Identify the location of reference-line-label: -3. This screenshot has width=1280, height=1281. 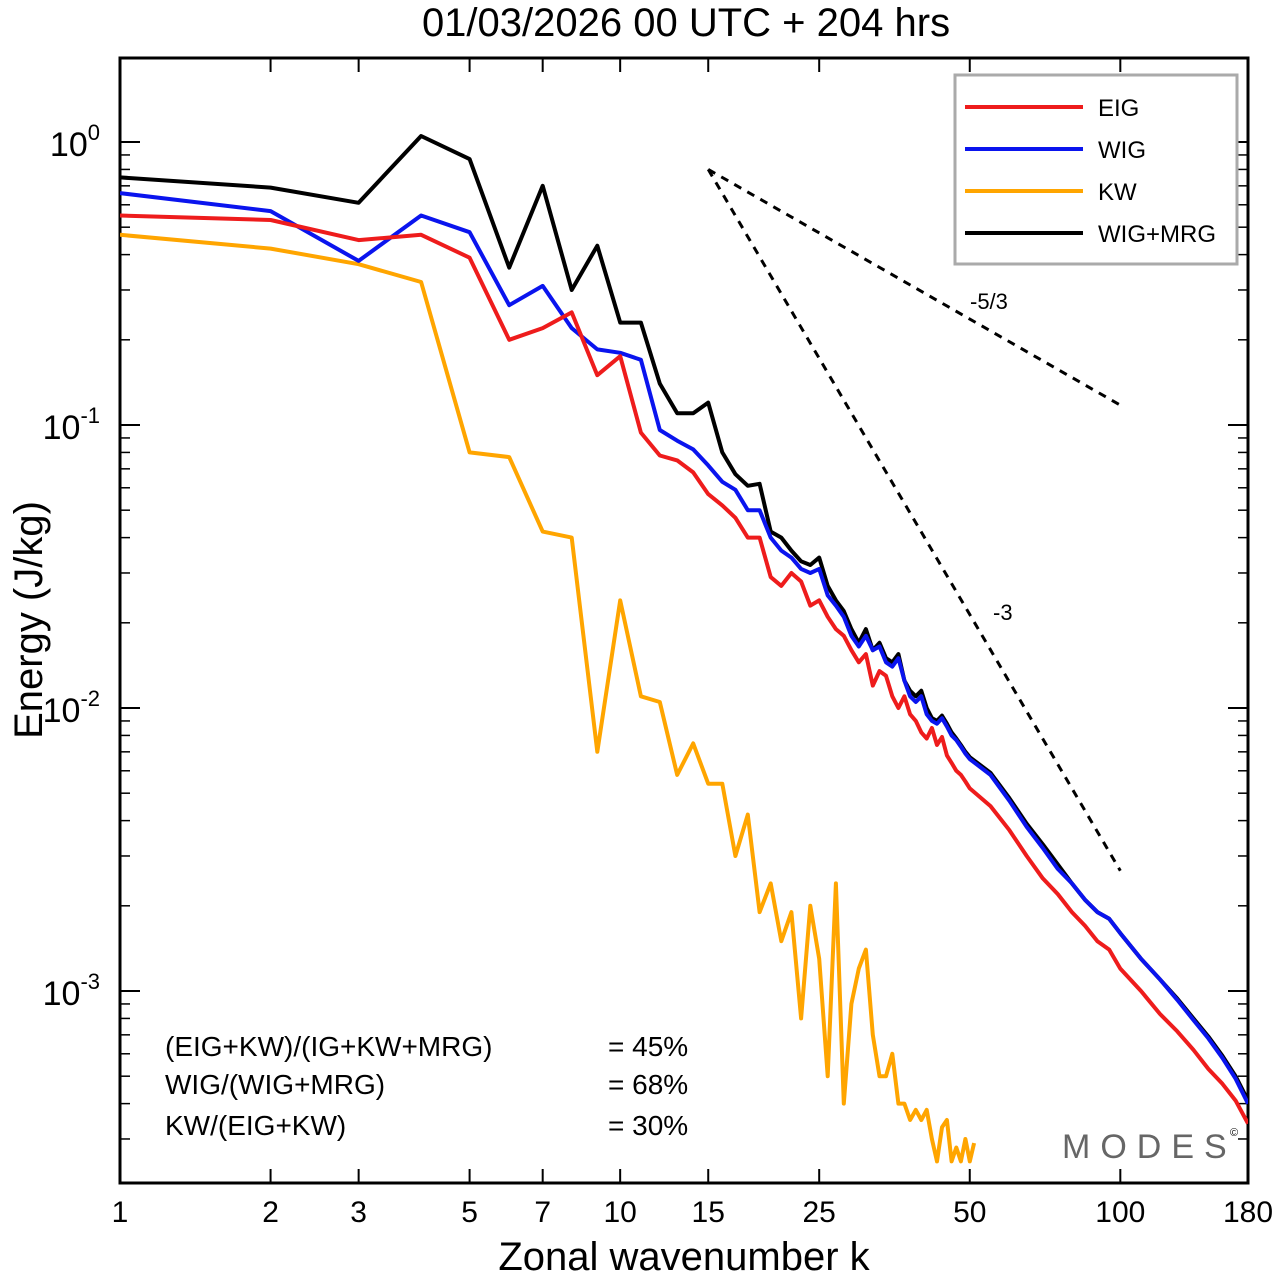
(1003, 612).